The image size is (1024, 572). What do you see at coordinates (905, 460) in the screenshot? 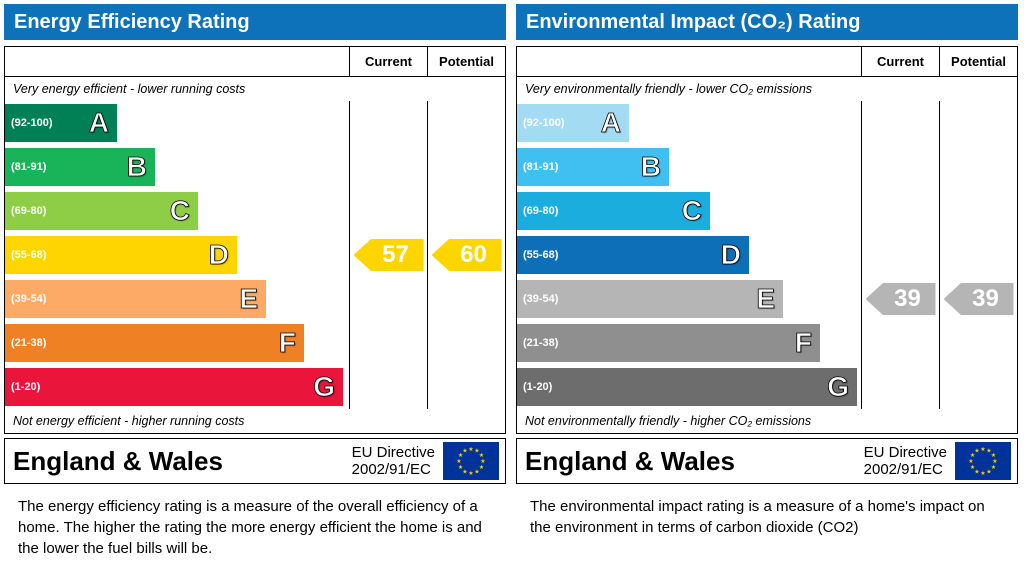
I see `eu-directive-label: EU Directive 2002/91/EC` at bounding box center [905, 460].